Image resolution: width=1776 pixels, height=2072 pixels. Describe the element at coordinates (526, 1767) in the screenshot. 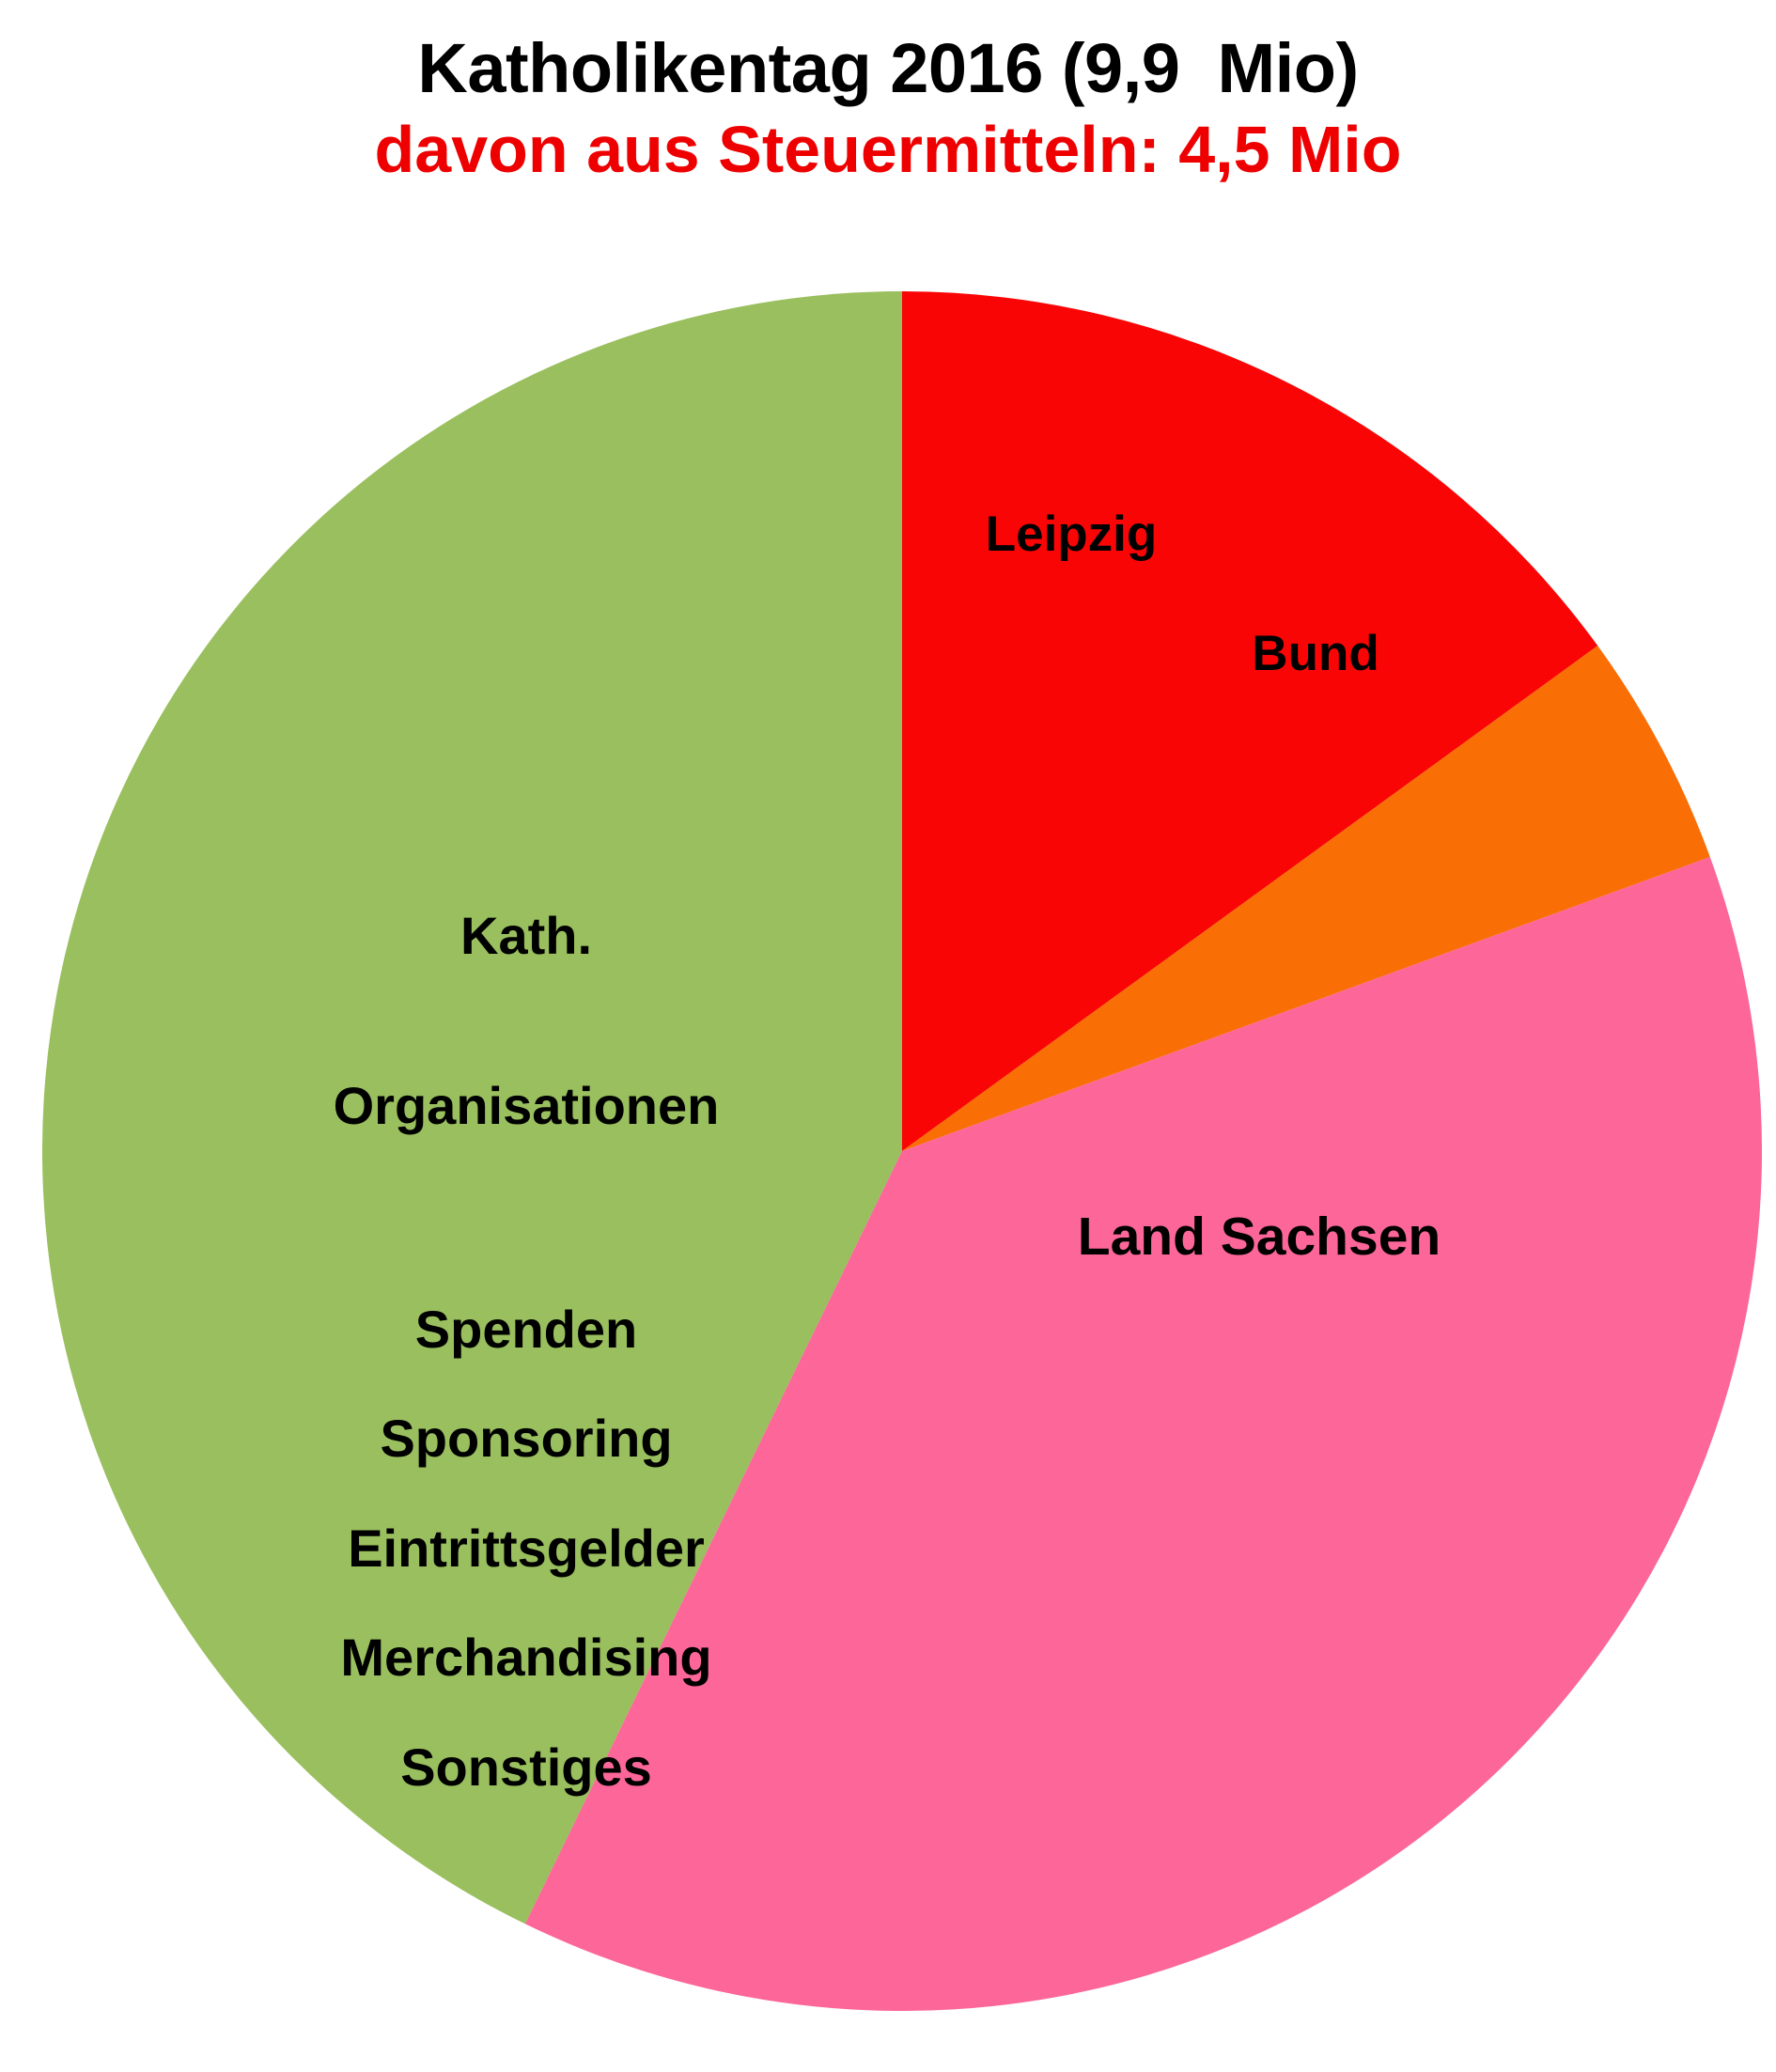

I see `pie-label-sonstiges: Sonstiges` at that location.